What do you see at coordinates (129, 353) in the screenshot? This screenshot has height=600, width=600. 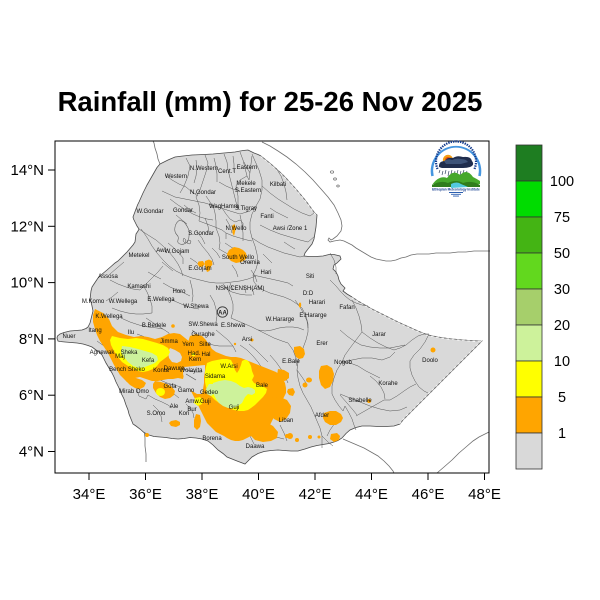 I see `svg-text: Sheka` at bounding box center [129, 353].